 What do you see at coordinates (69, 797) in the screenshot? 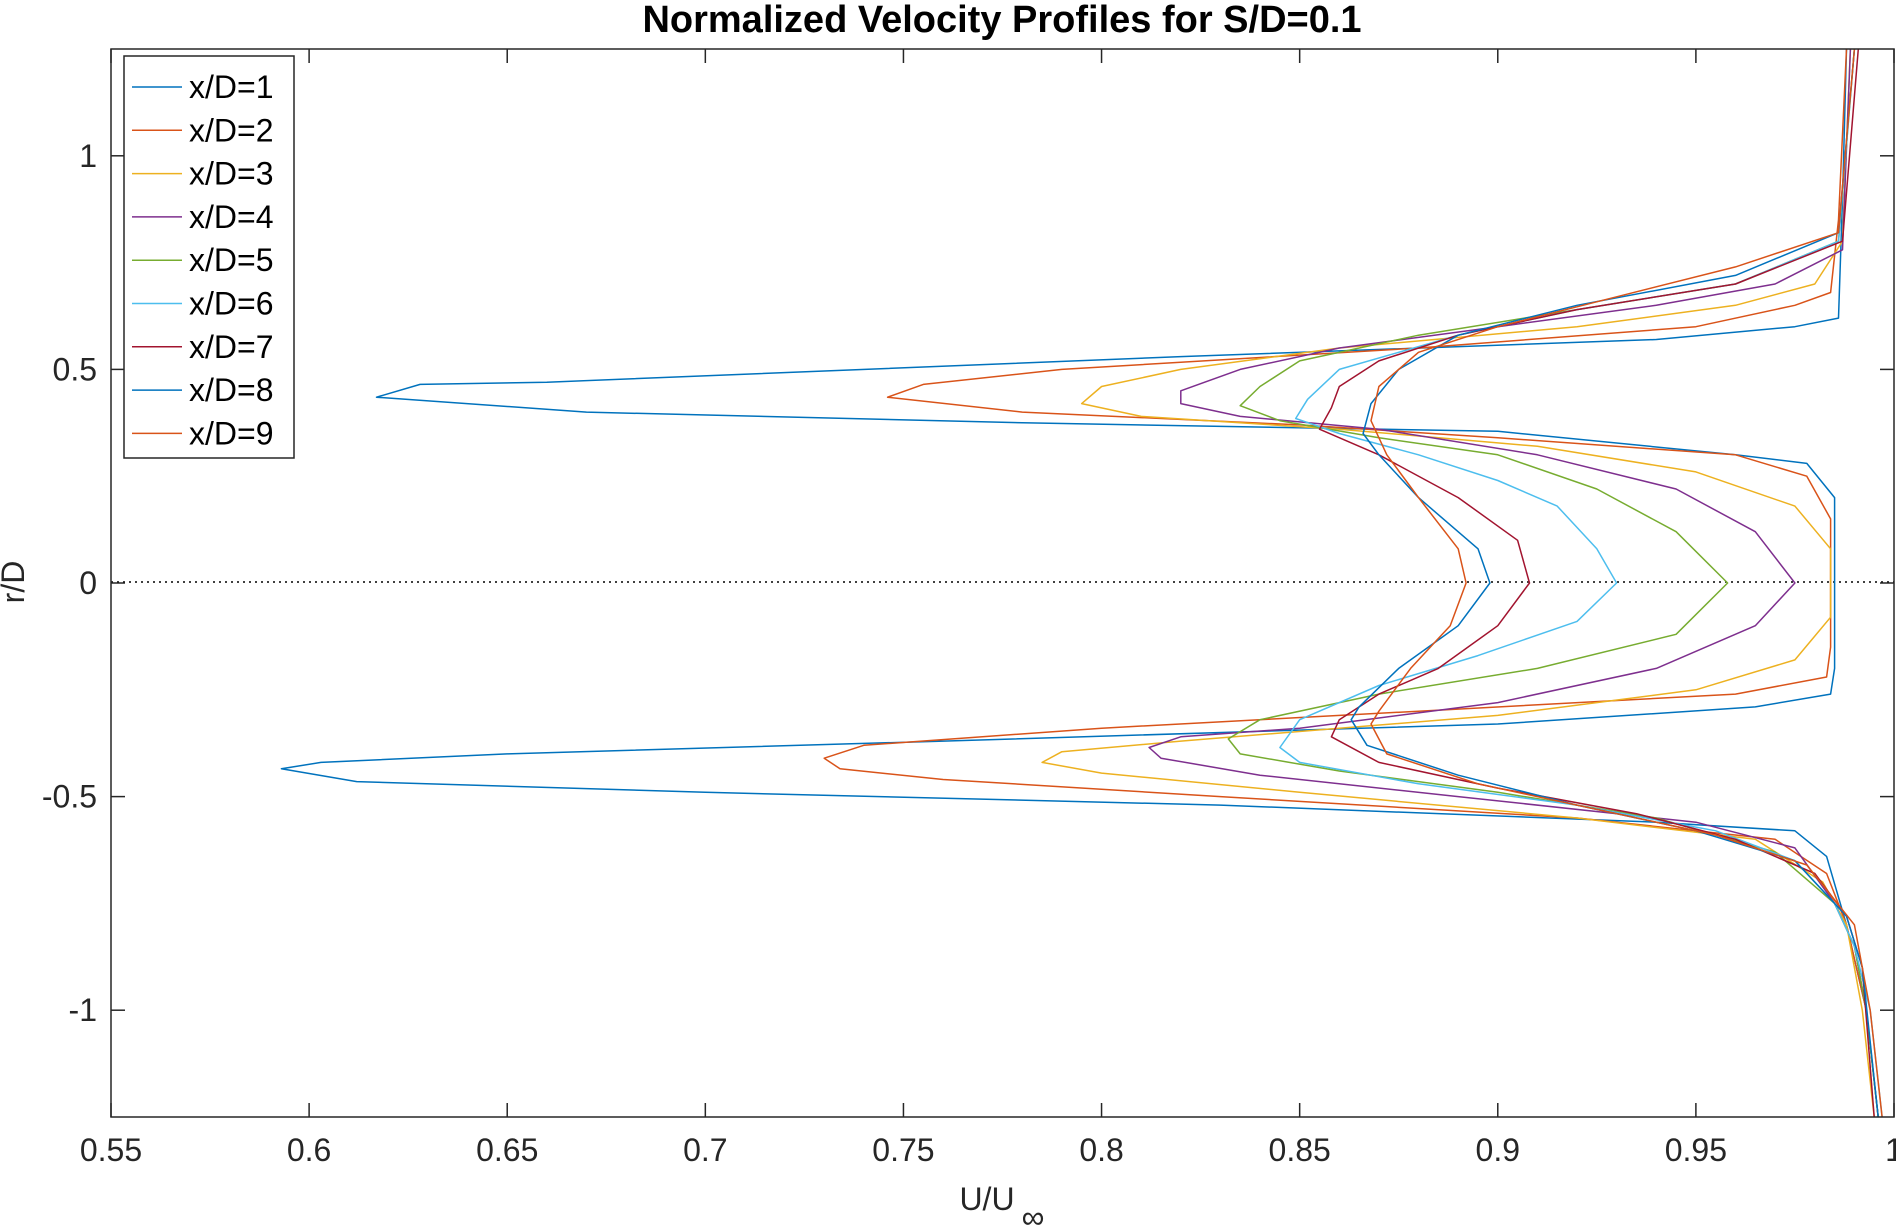
I see `y-tick-label: -0.5` at bounding box center [69, 797].